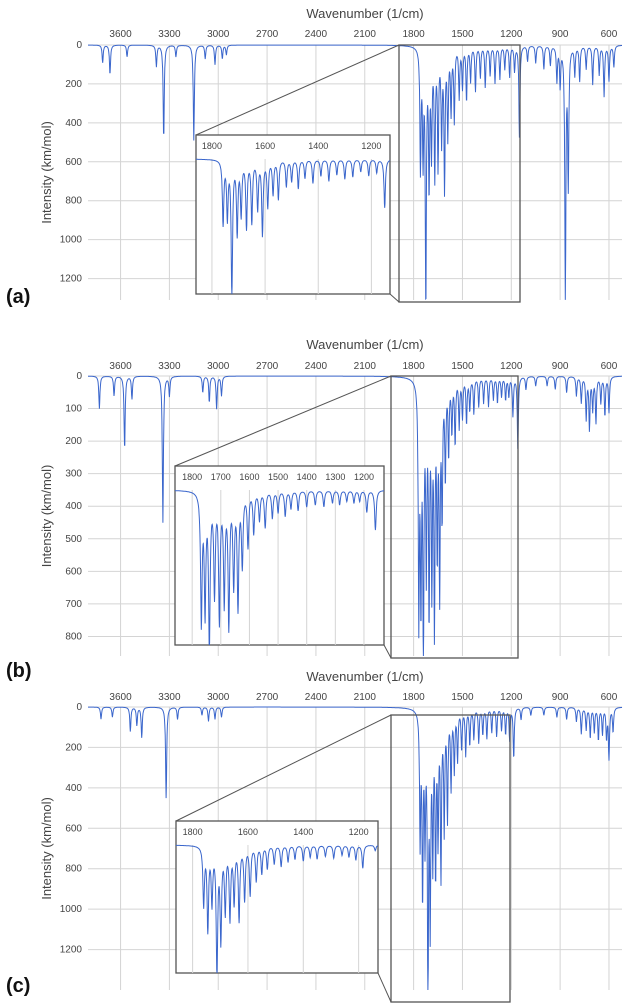  I want to click on y-tick-label: 700, so click(73, 604).